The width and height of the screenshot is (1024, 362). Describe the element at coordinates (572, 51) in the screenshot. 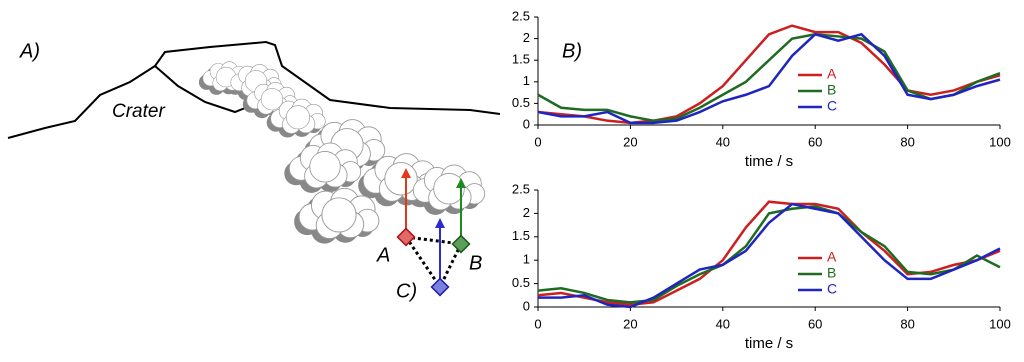

I see `panel-label: B)` at that location.